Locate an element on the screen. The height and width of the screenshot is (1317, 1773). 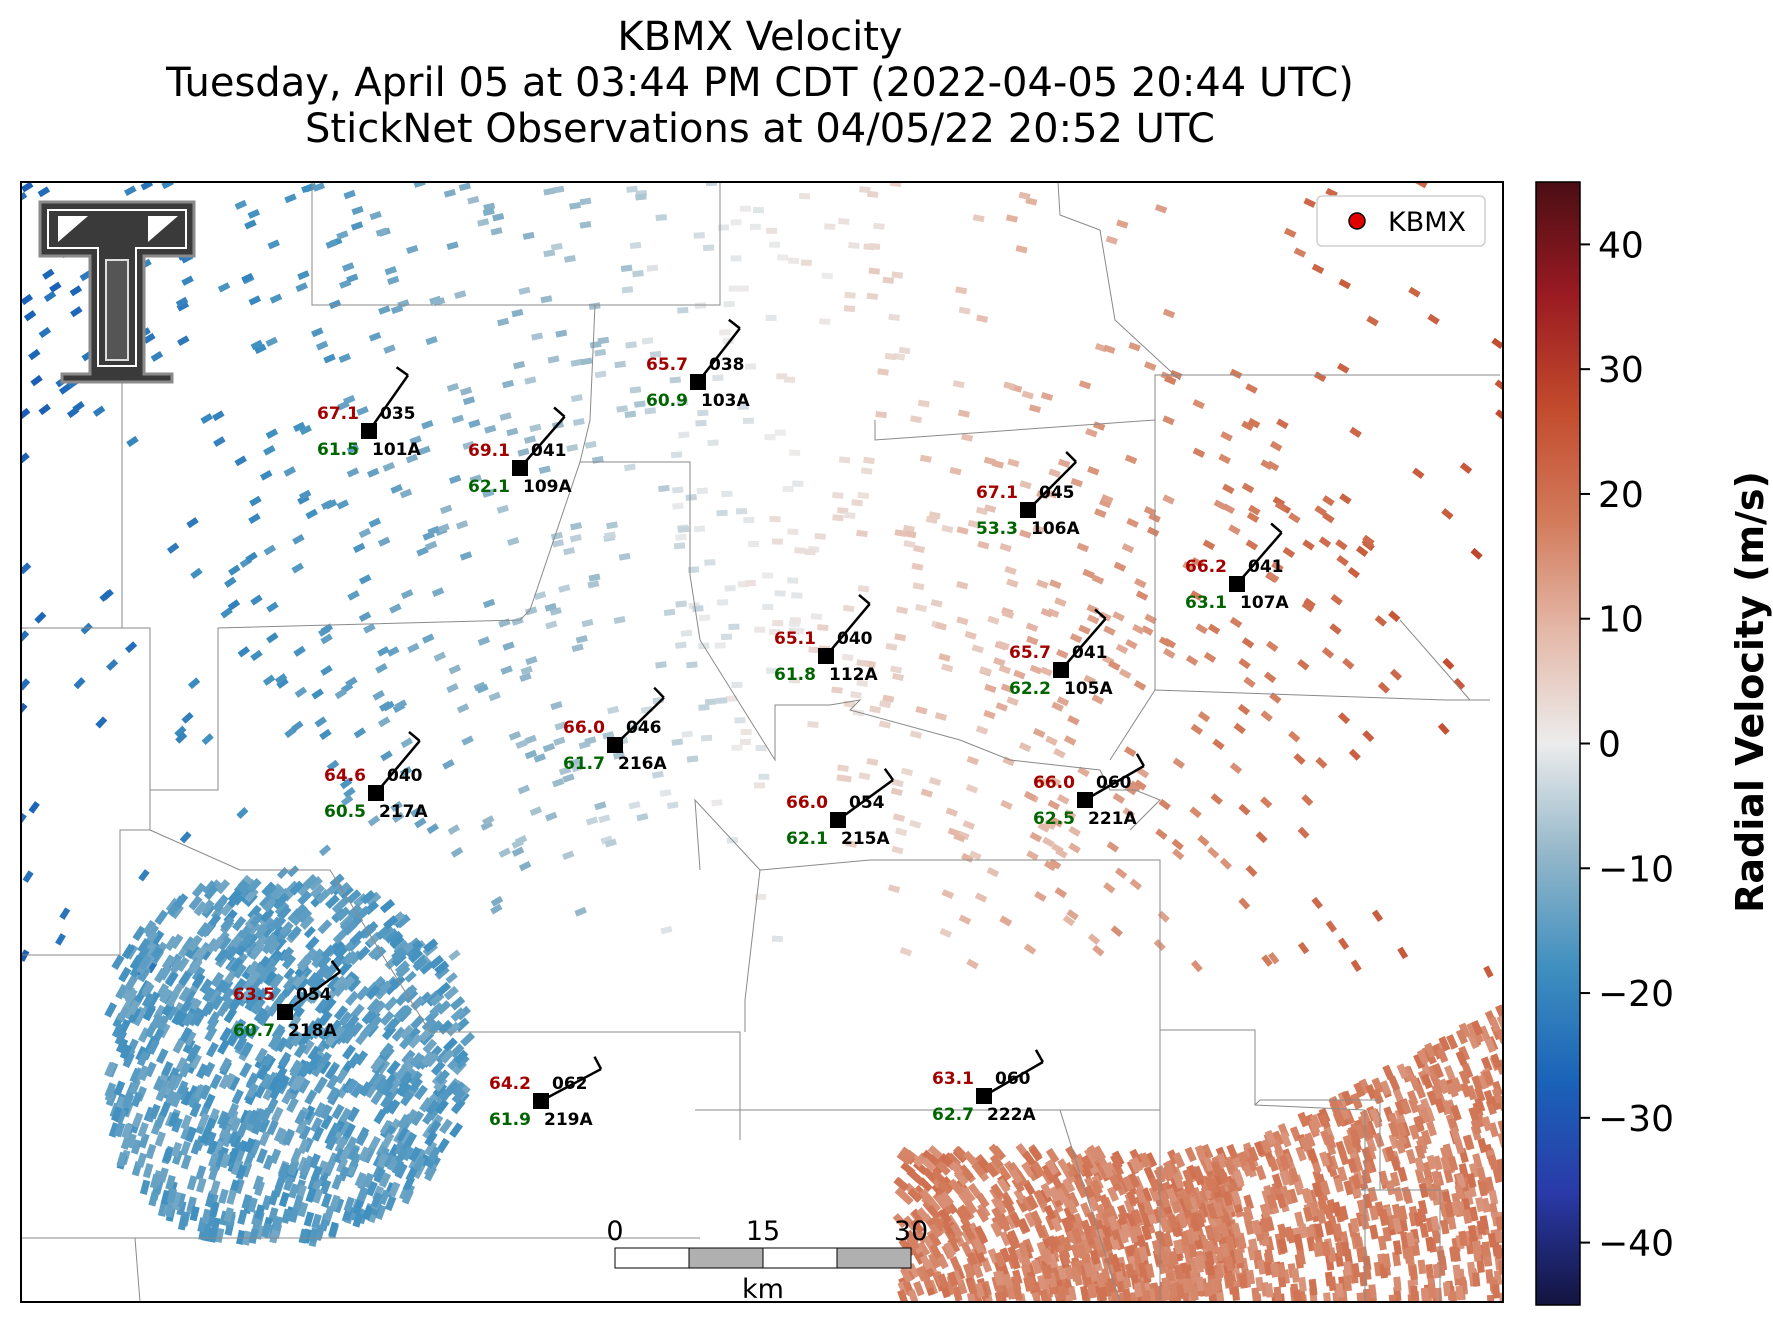
station-109A: 69.1 041 62.1 109A is located at coordinates (520, 451).